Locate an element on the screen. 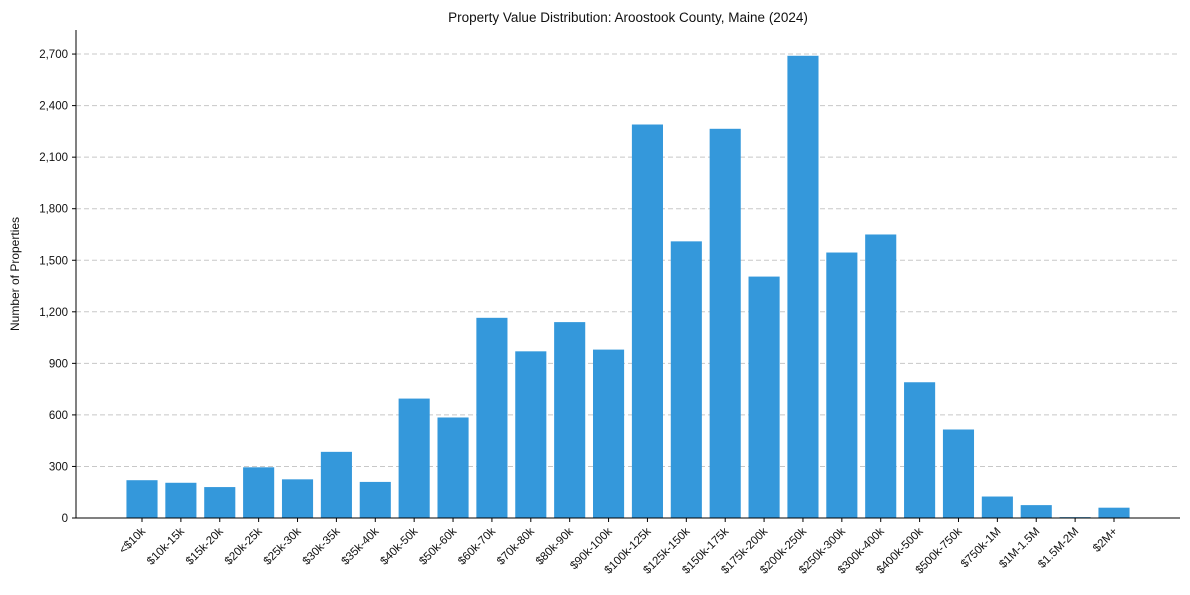 This screenshot has width=1190, height=595. x-tick-label: <$10k is located at coordinates (132, 540).